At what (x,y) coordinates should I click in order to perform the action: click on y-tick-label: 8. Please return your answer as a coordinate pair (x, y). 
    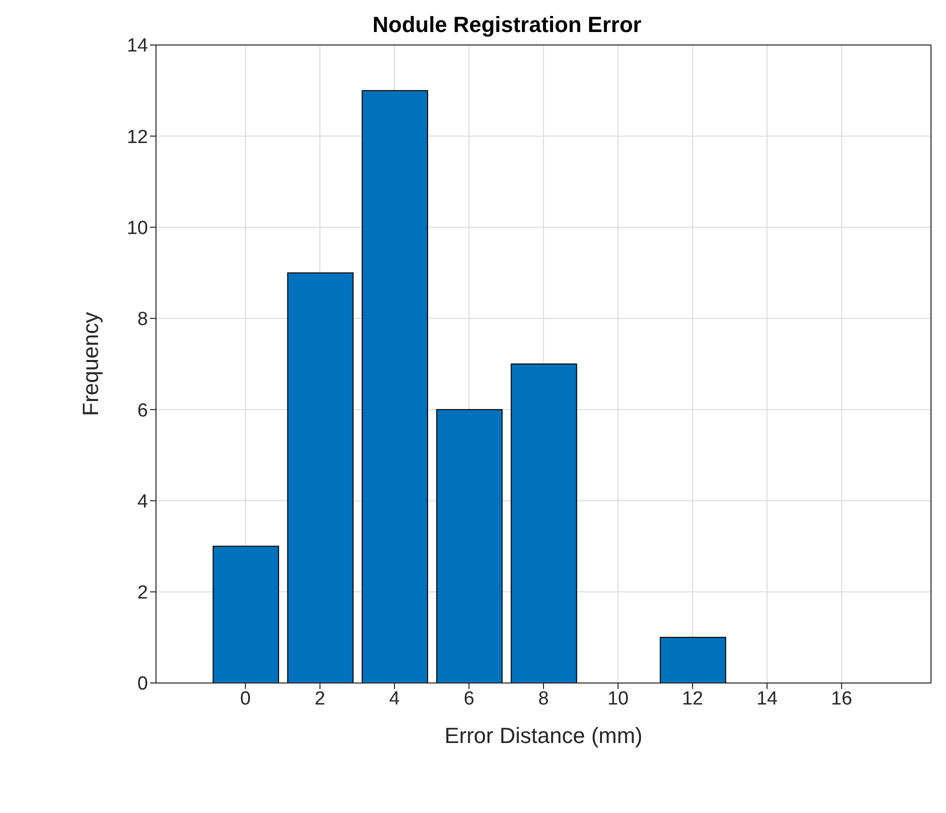
    Looking at the image, I should click on (142, 319).